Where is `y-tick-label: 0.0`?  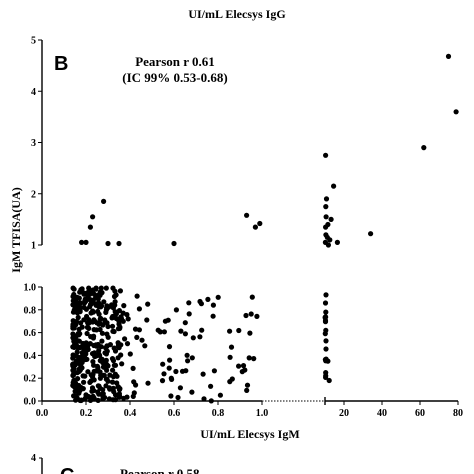
y-tick-label: 0.0 is located at coordinates (30, 402).